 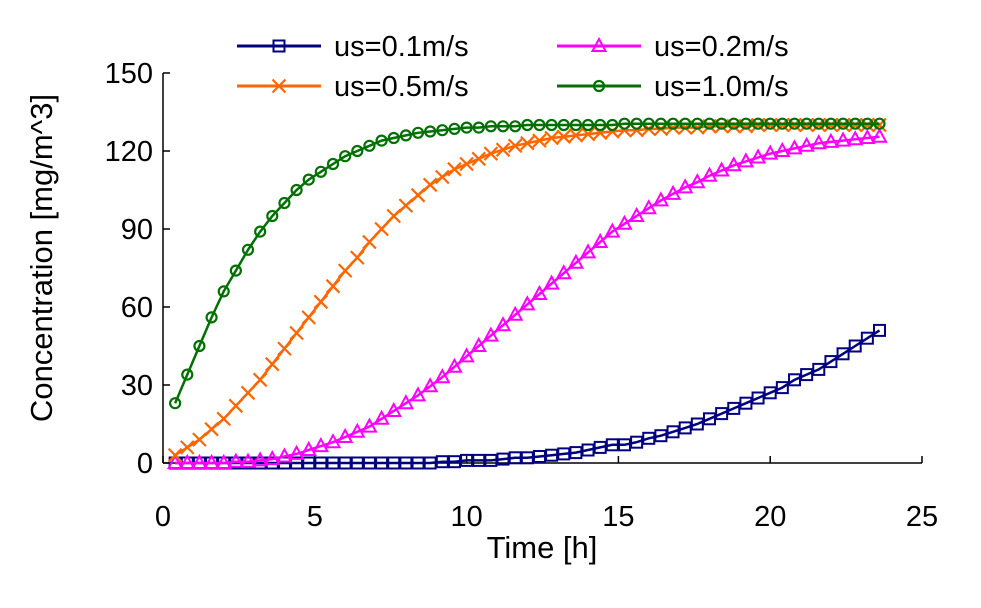 I want to click on y-tick-label: 0, so click(x=145, y=464).